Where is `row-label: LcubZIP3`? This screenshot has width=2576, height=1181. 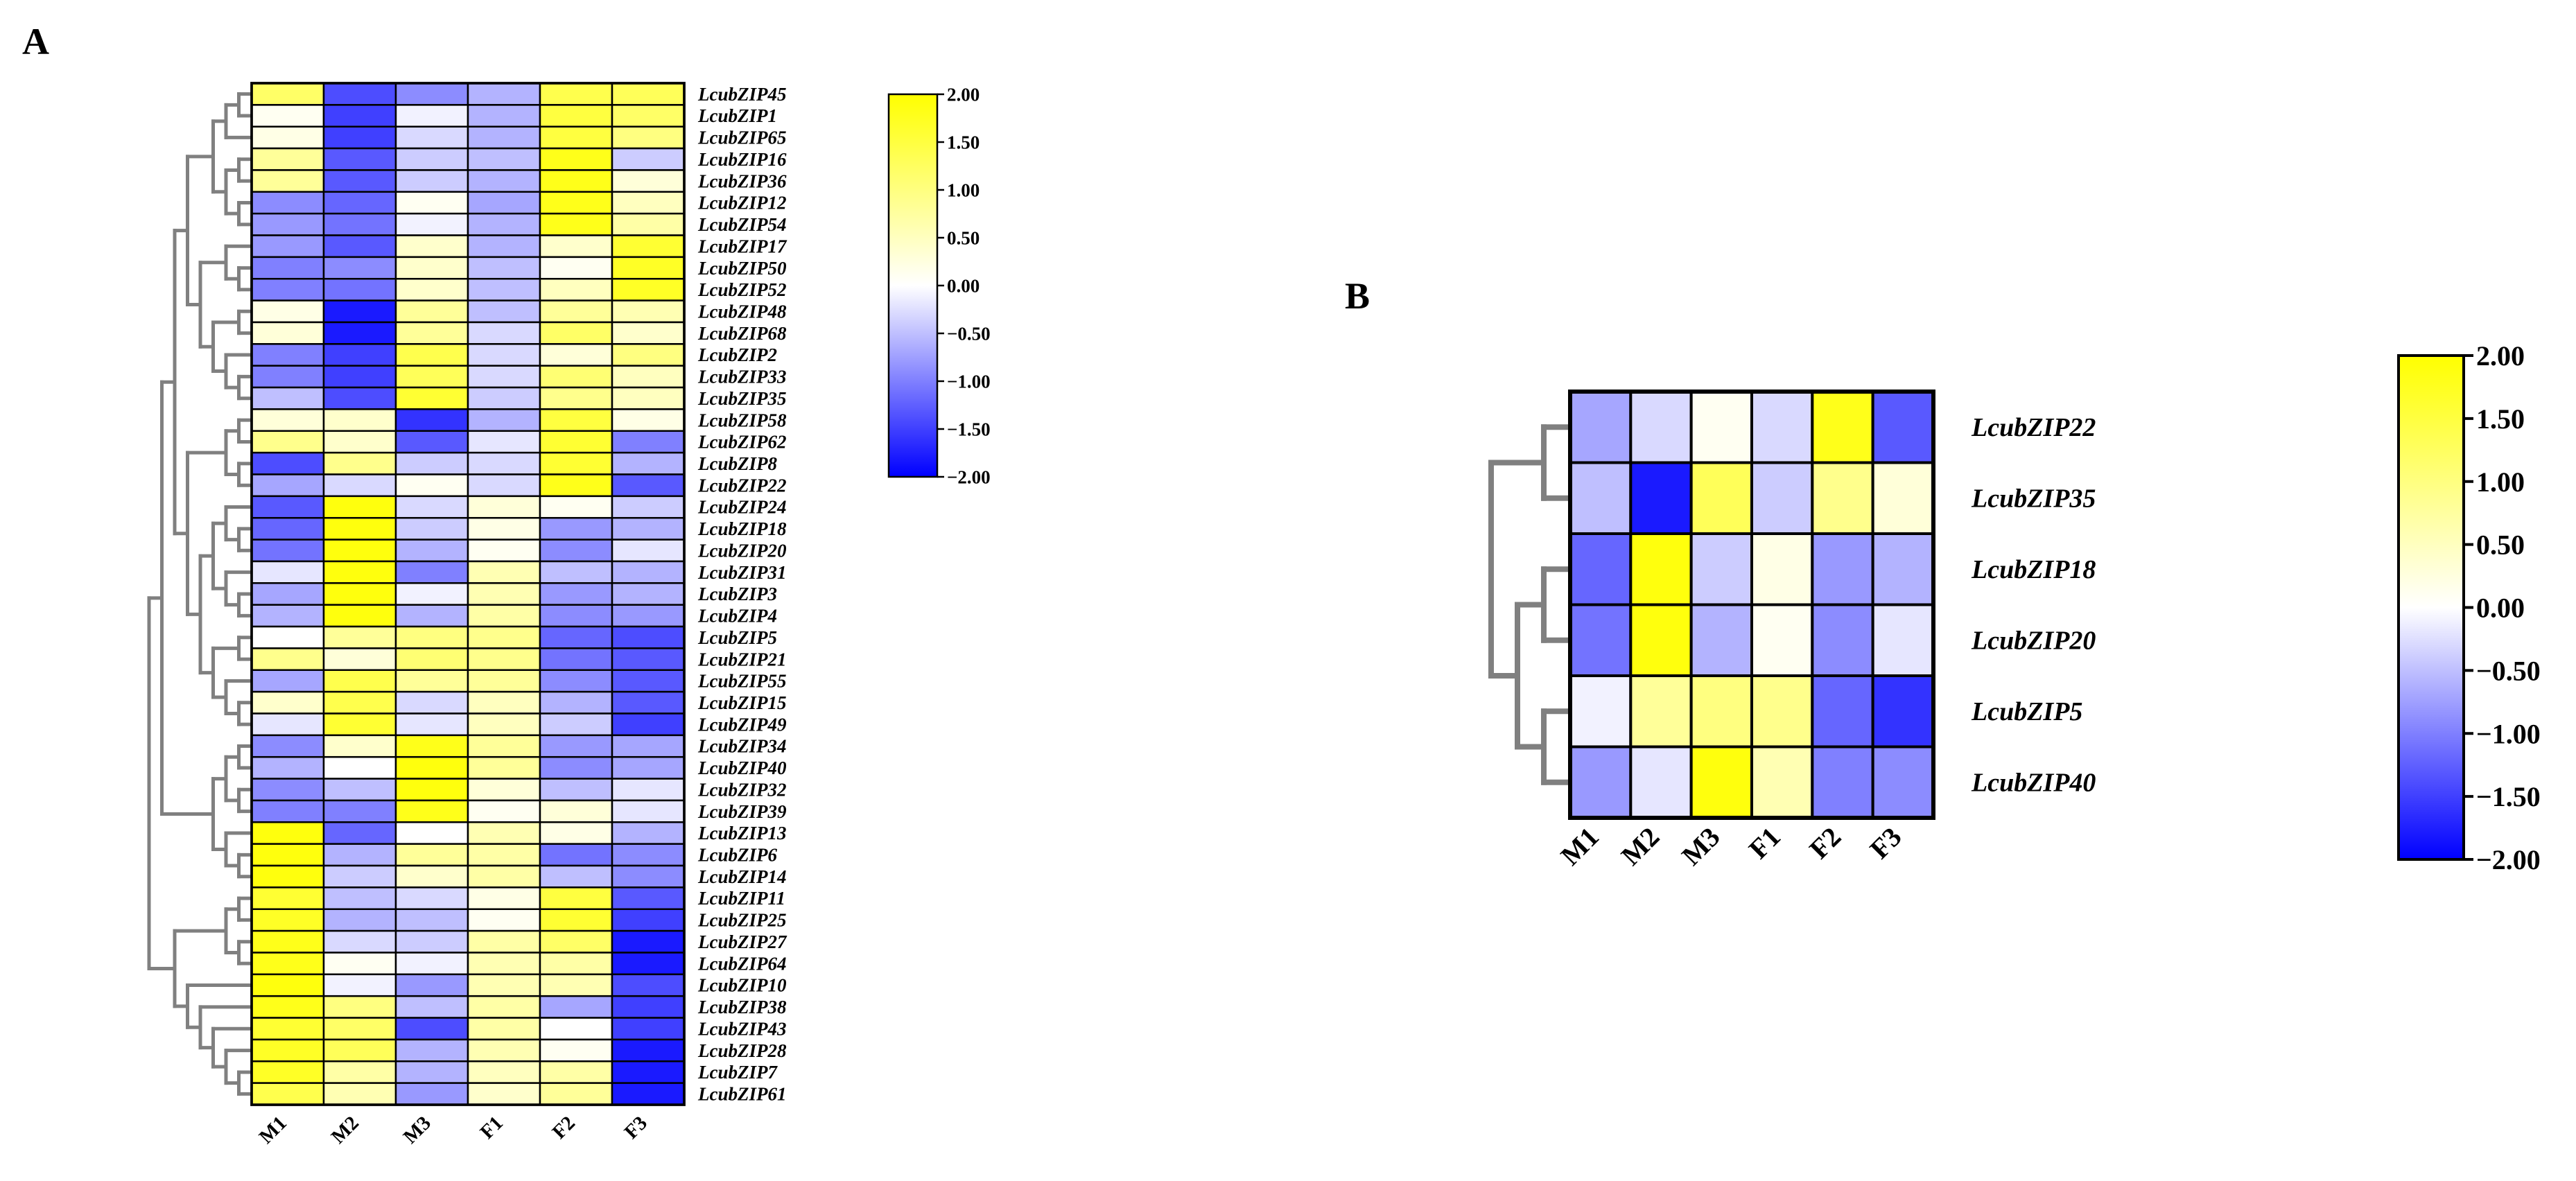 row-label: LcubZIP3 is located at coordinates (737, 594).